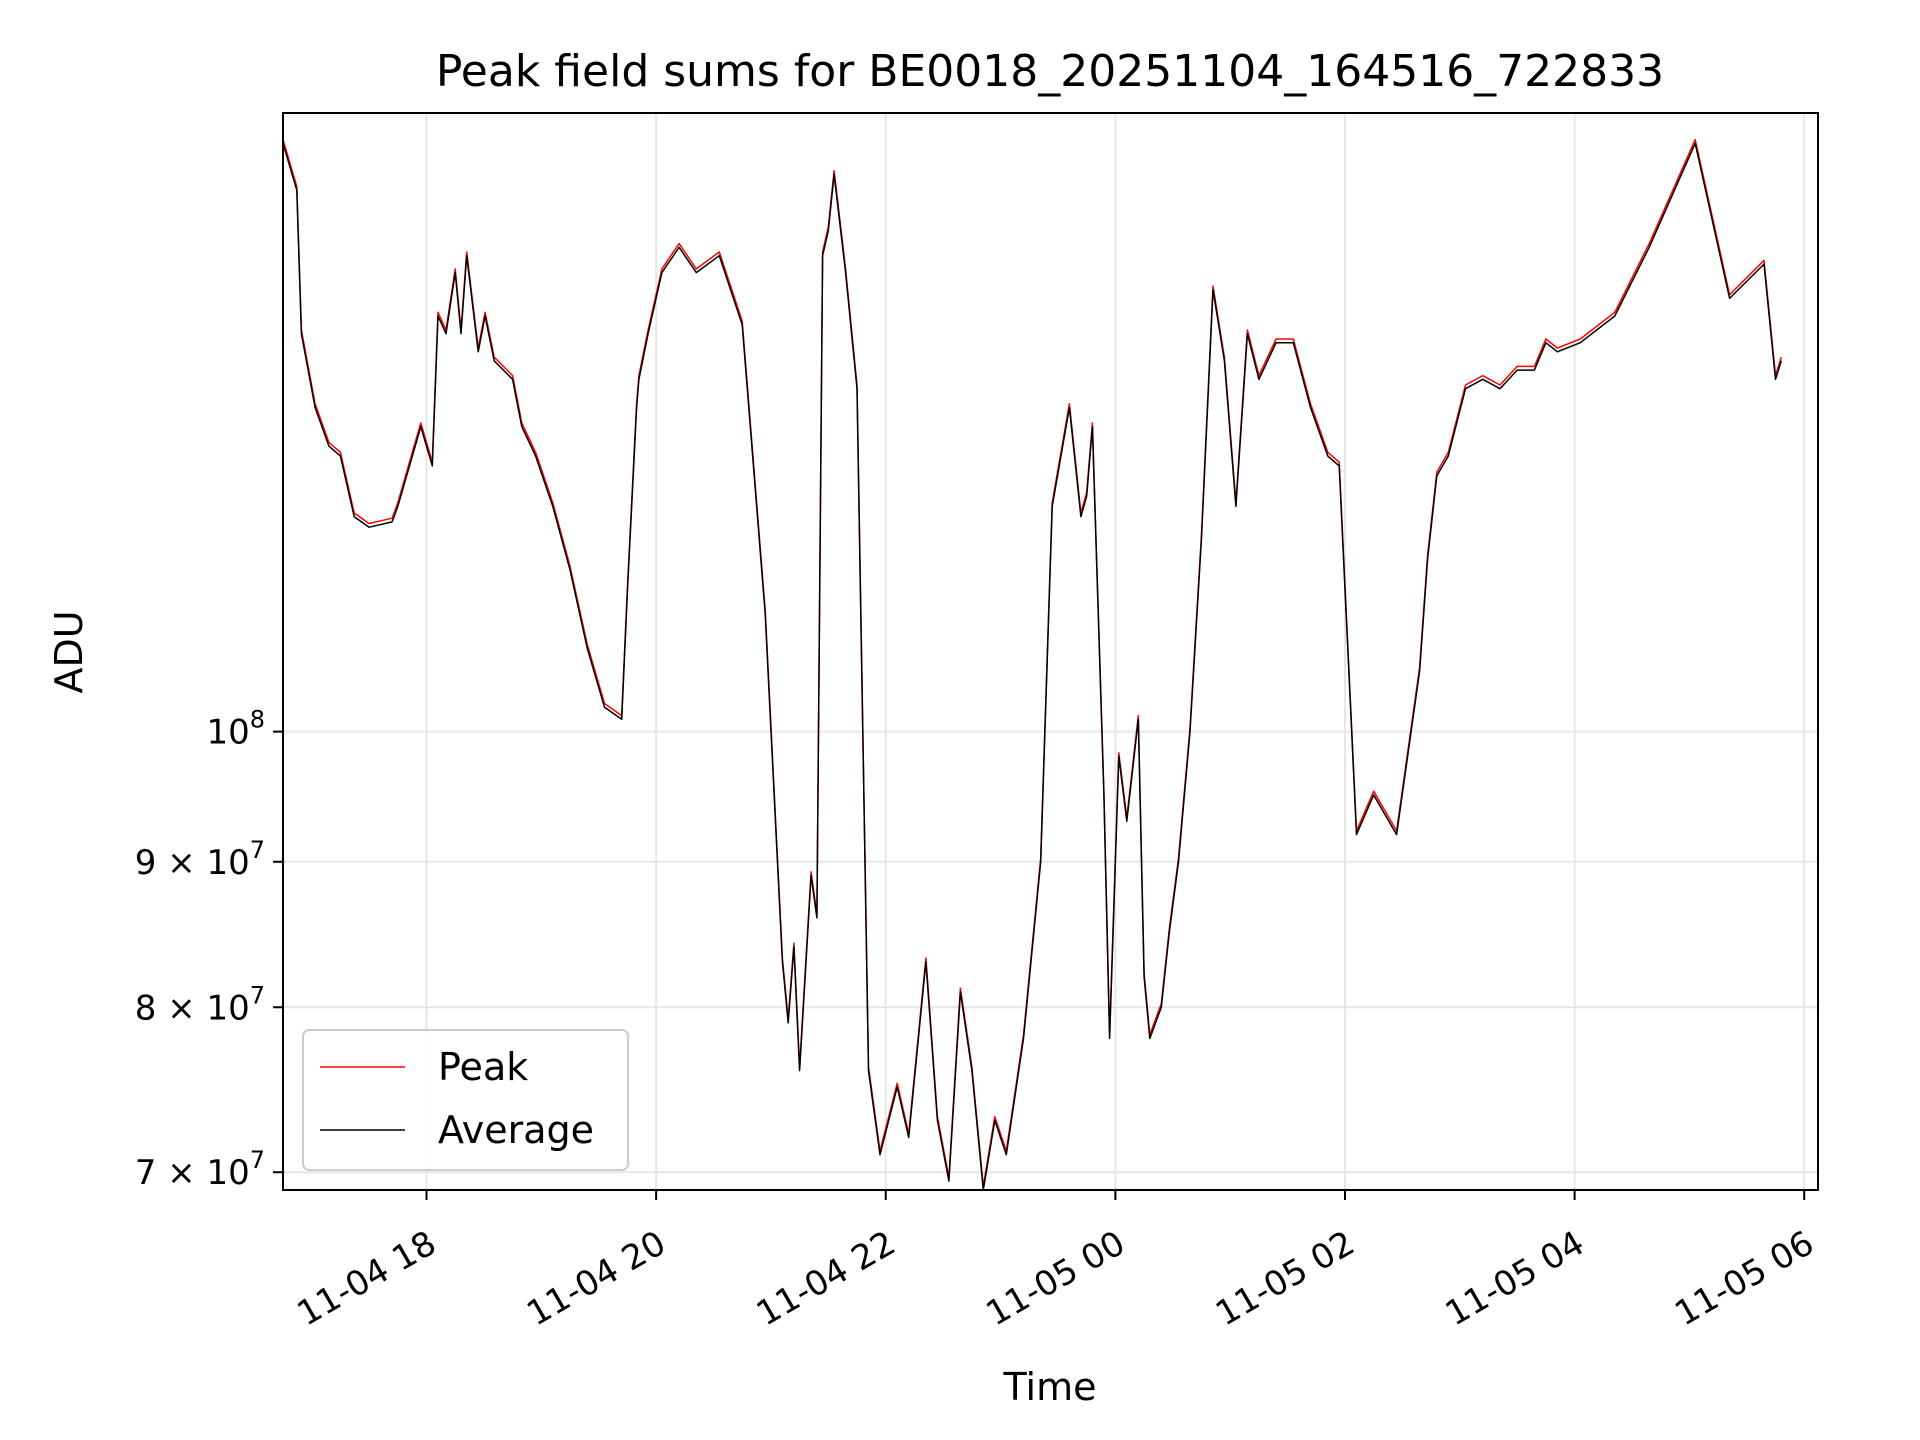  I want to click on y-tick-base: 10, so click(227, 733).